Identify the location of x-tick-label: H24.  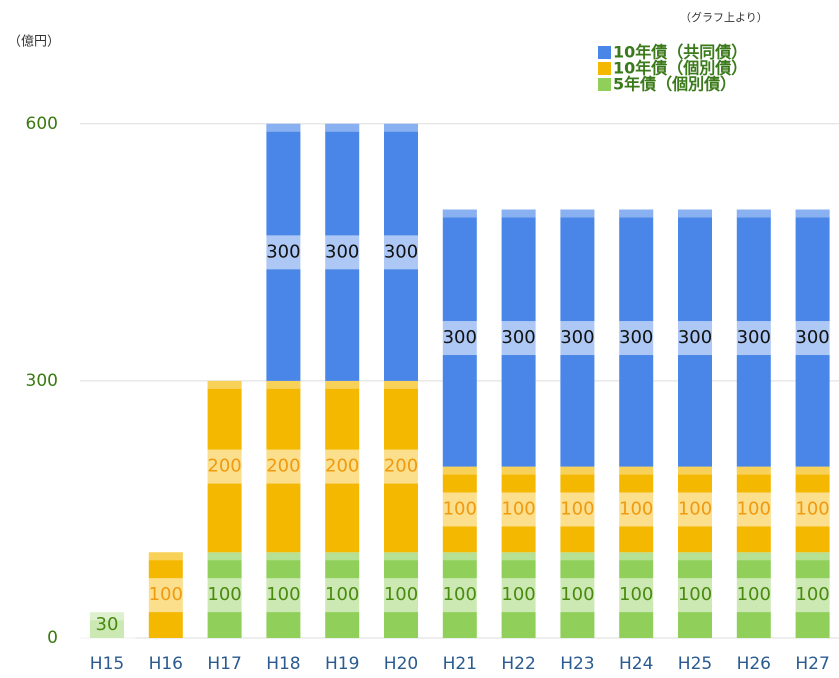
(636, 664).